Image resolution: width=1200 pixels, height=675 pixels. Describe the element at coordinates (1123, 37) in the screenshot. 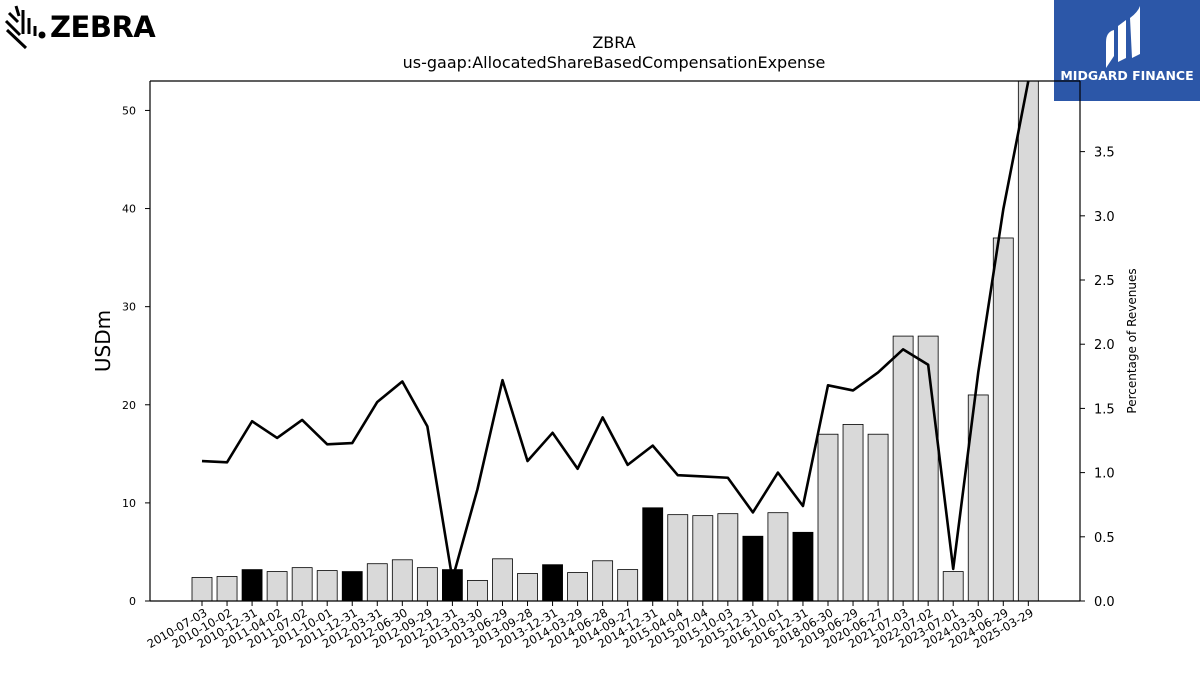

I see `midgard-logo-icon` at that location.